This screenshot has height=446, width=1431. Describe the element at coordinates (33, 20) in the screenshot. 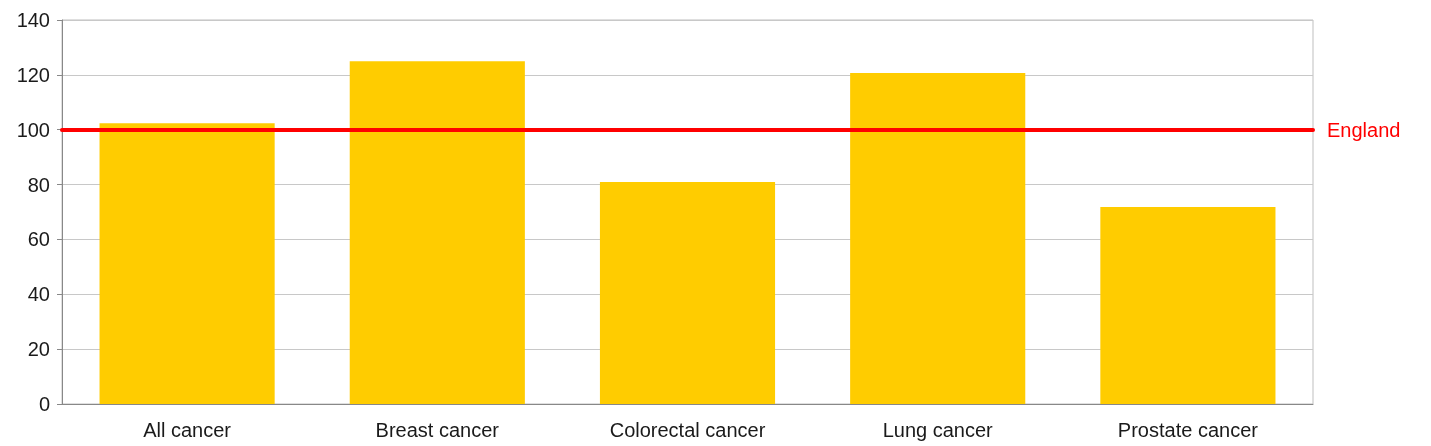

I see `y-tick-label: 140` at that location.